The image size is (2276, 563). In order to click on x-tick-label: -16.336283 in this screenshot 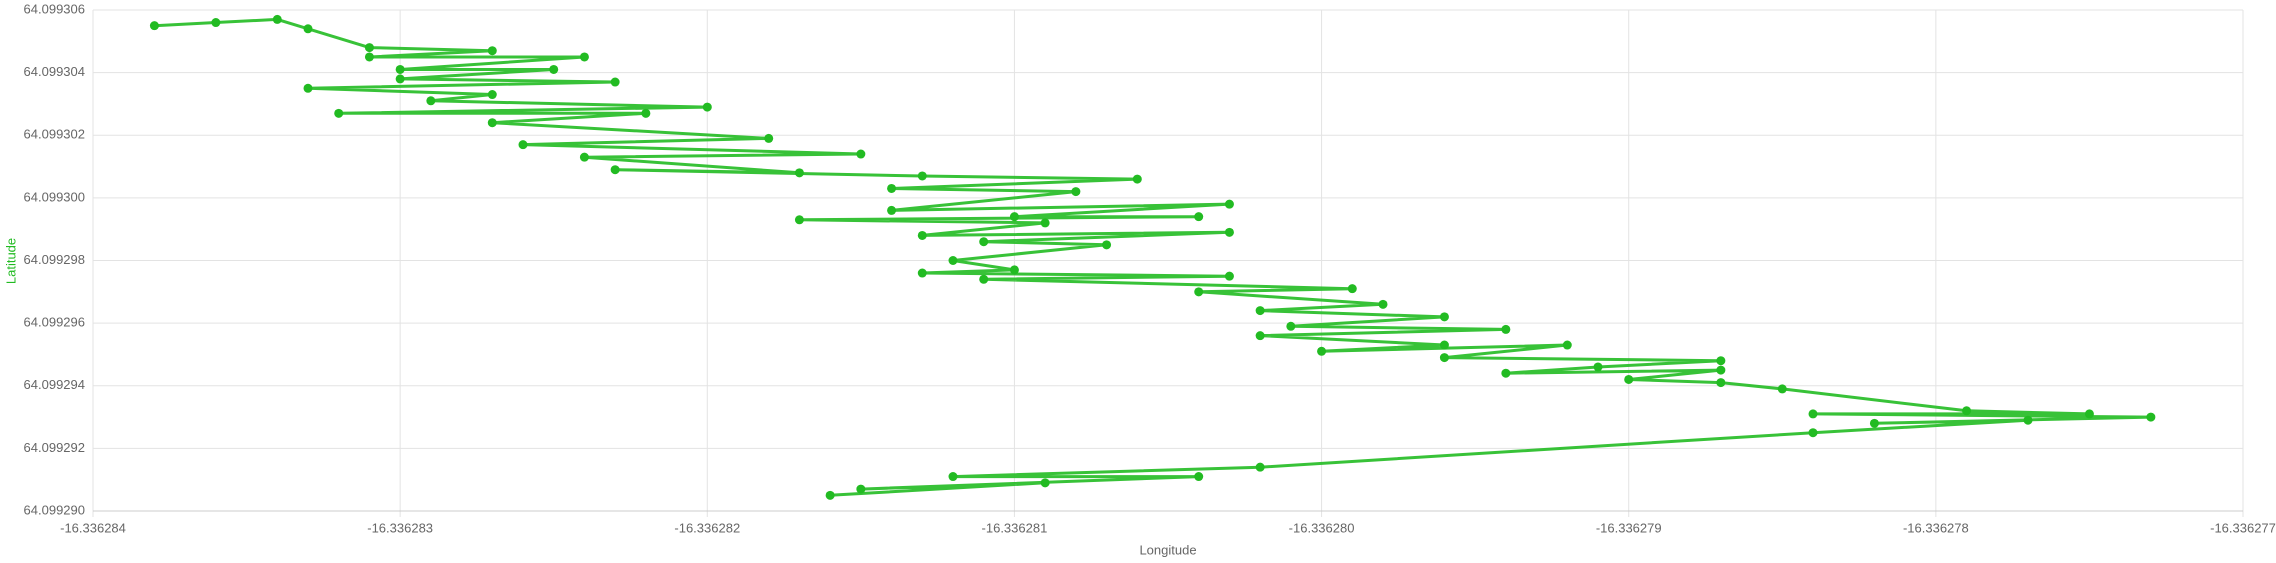, I will do `click(400, 527)`.